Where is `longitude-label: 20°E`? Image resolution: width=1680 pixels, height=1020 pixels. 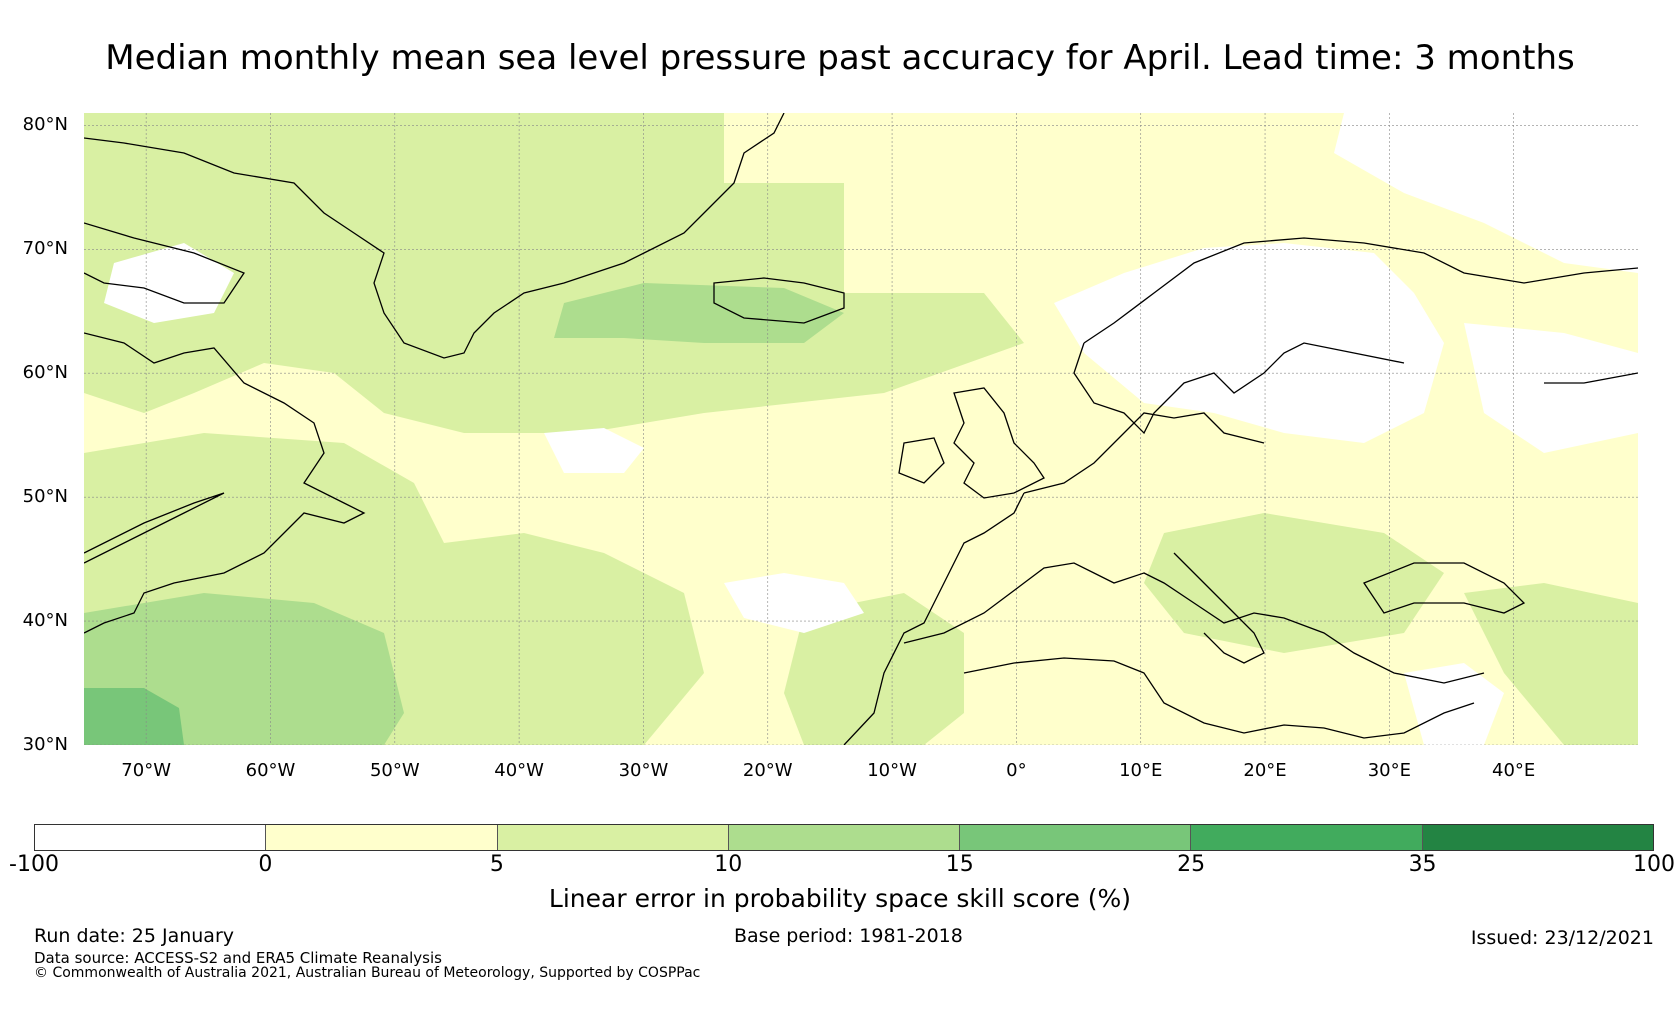 longitude-label: 20°E is located at coordinates (1265, 770).